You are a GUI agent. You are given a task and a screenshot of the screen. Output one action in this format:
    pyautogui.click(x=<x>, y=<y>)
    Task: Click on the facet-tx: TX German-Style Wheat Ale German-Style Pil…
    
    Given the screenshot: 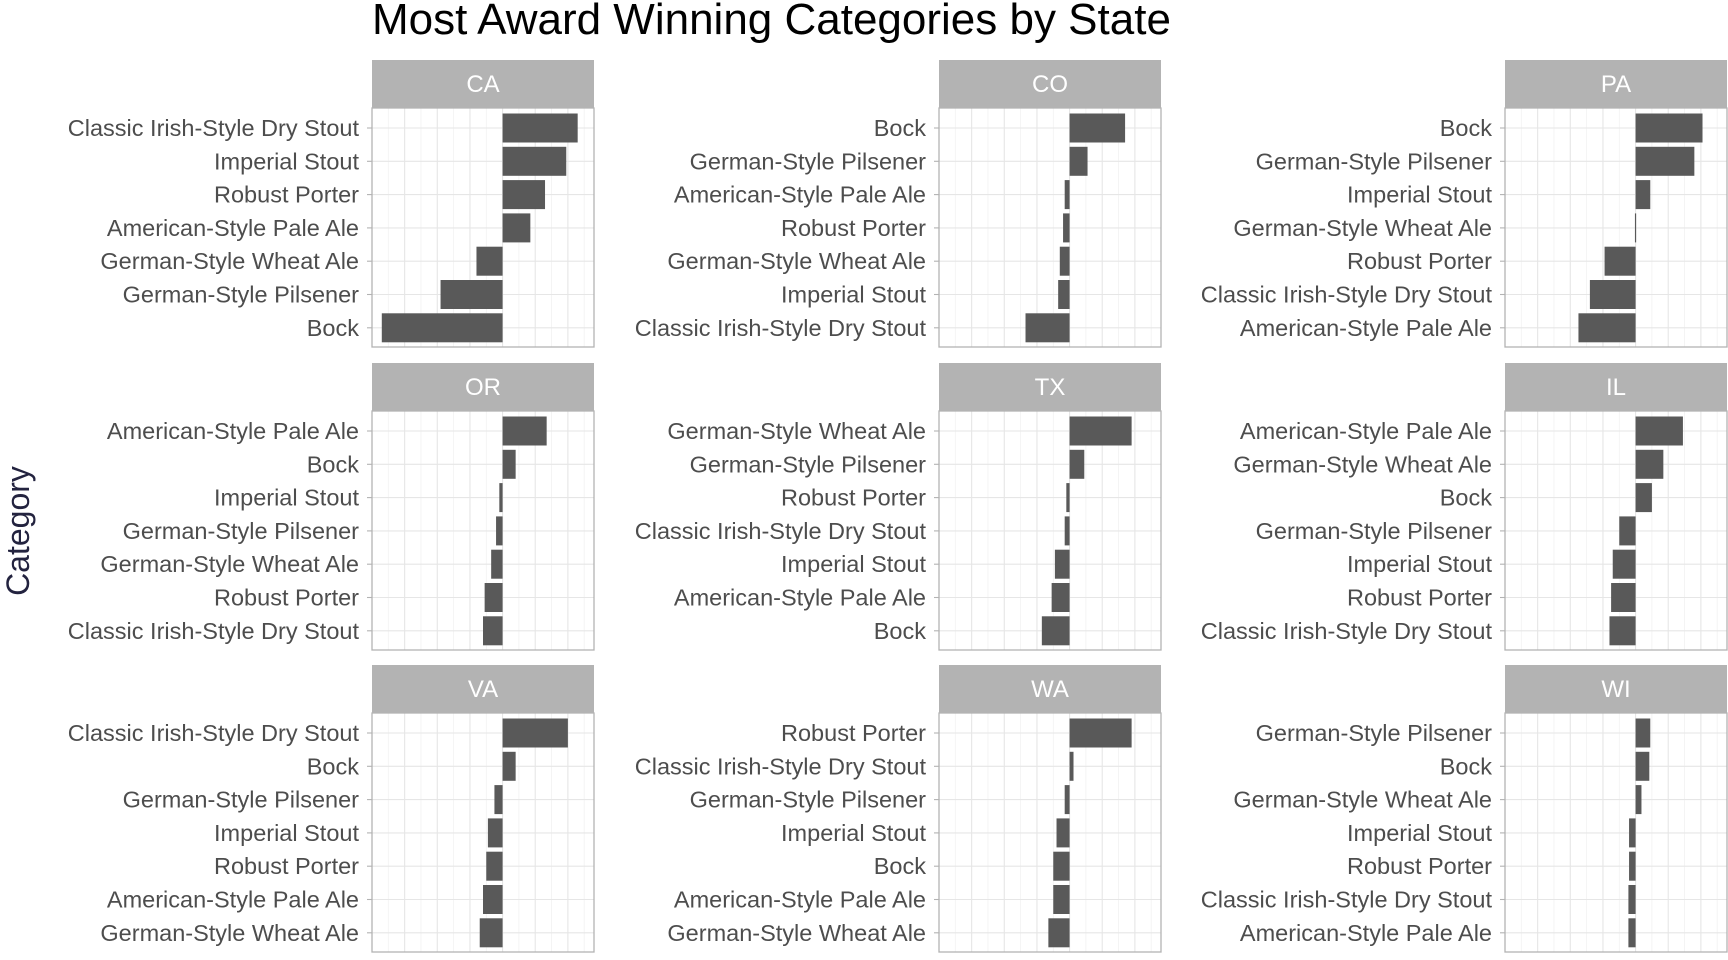 What is the action you would take?
    pyautogui.click(x=898, y=507)
    